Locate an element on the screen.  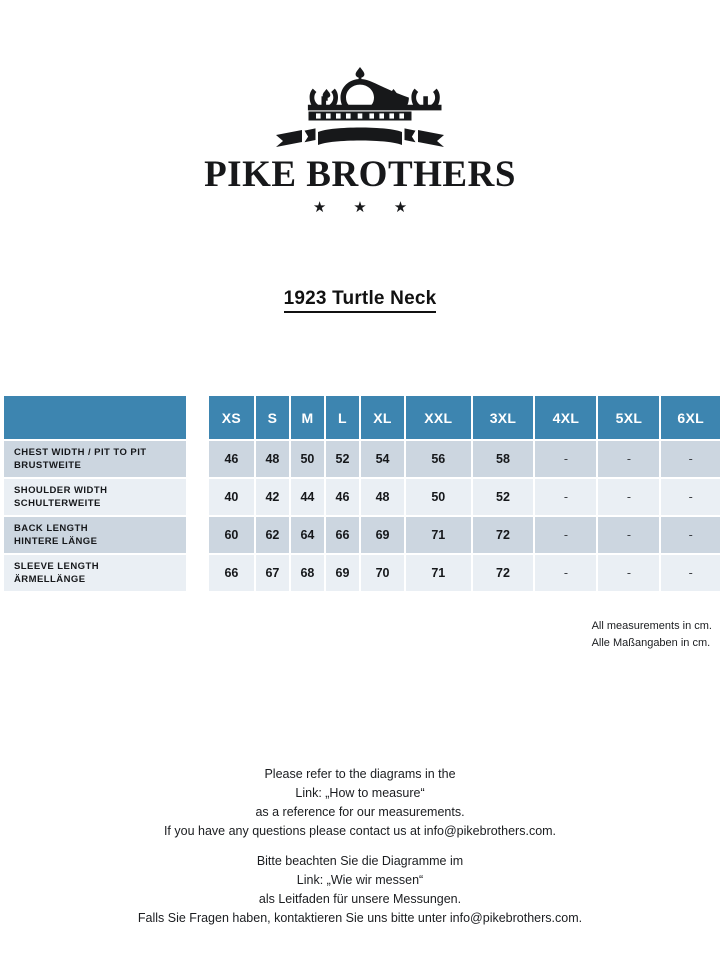
footer-en-line: Link: „How to measure“ is located at coordinates (360, 793).